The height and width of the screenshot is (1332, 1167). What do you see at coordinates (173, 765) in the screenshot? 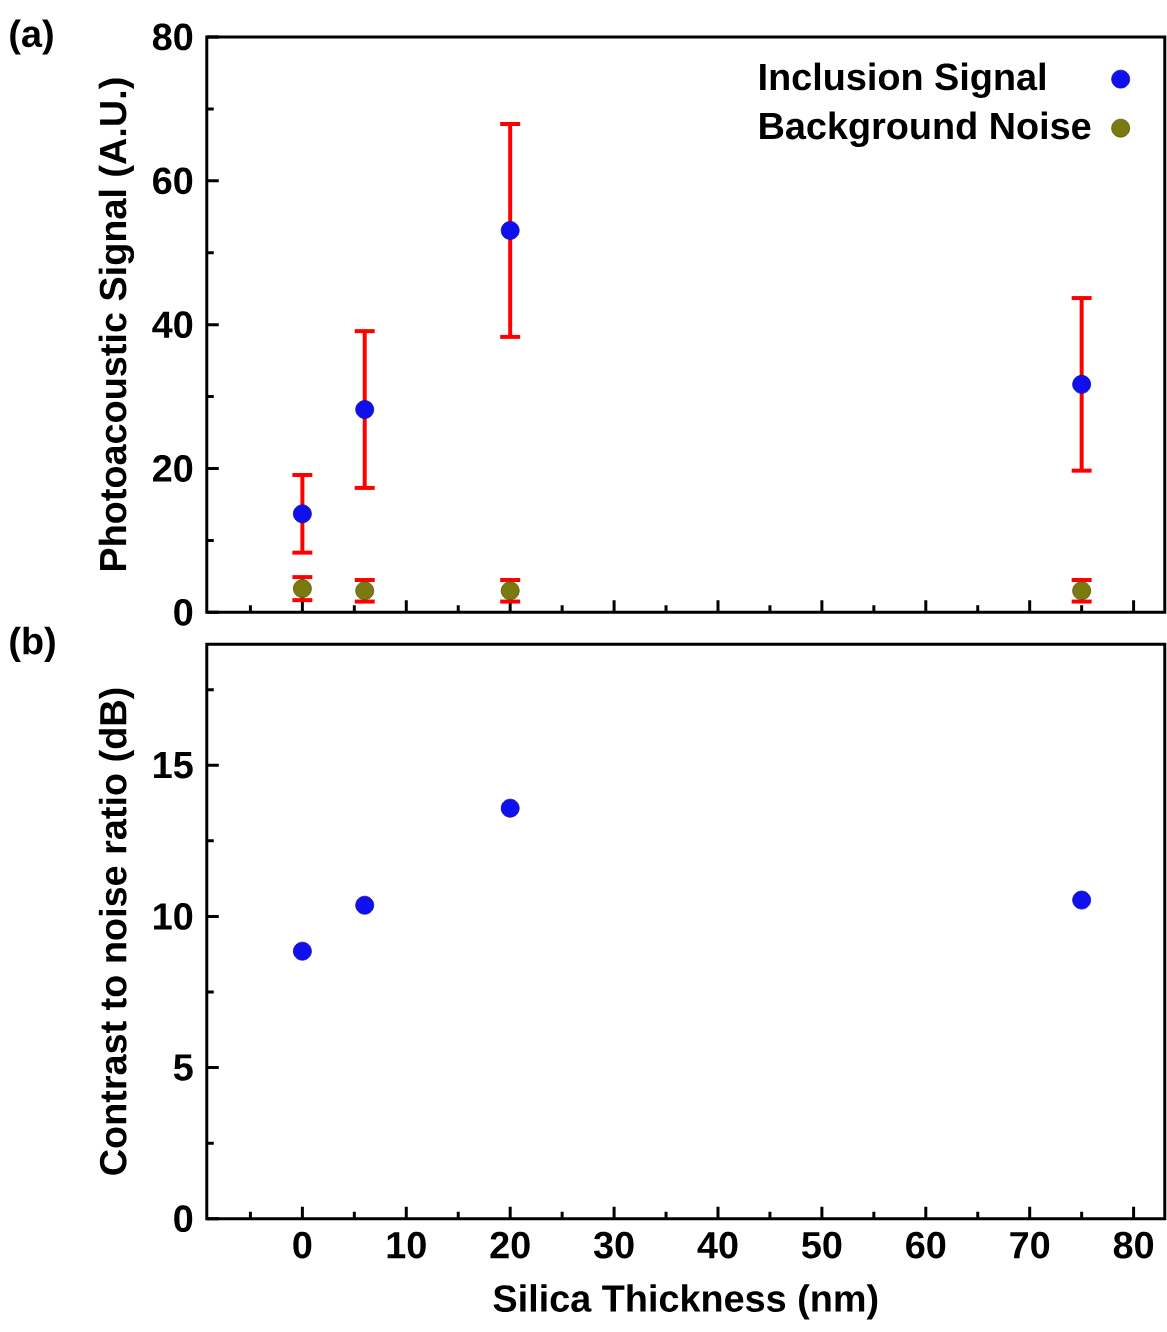
I see `y-tick-label: 15` at bounding box center [173, 765].